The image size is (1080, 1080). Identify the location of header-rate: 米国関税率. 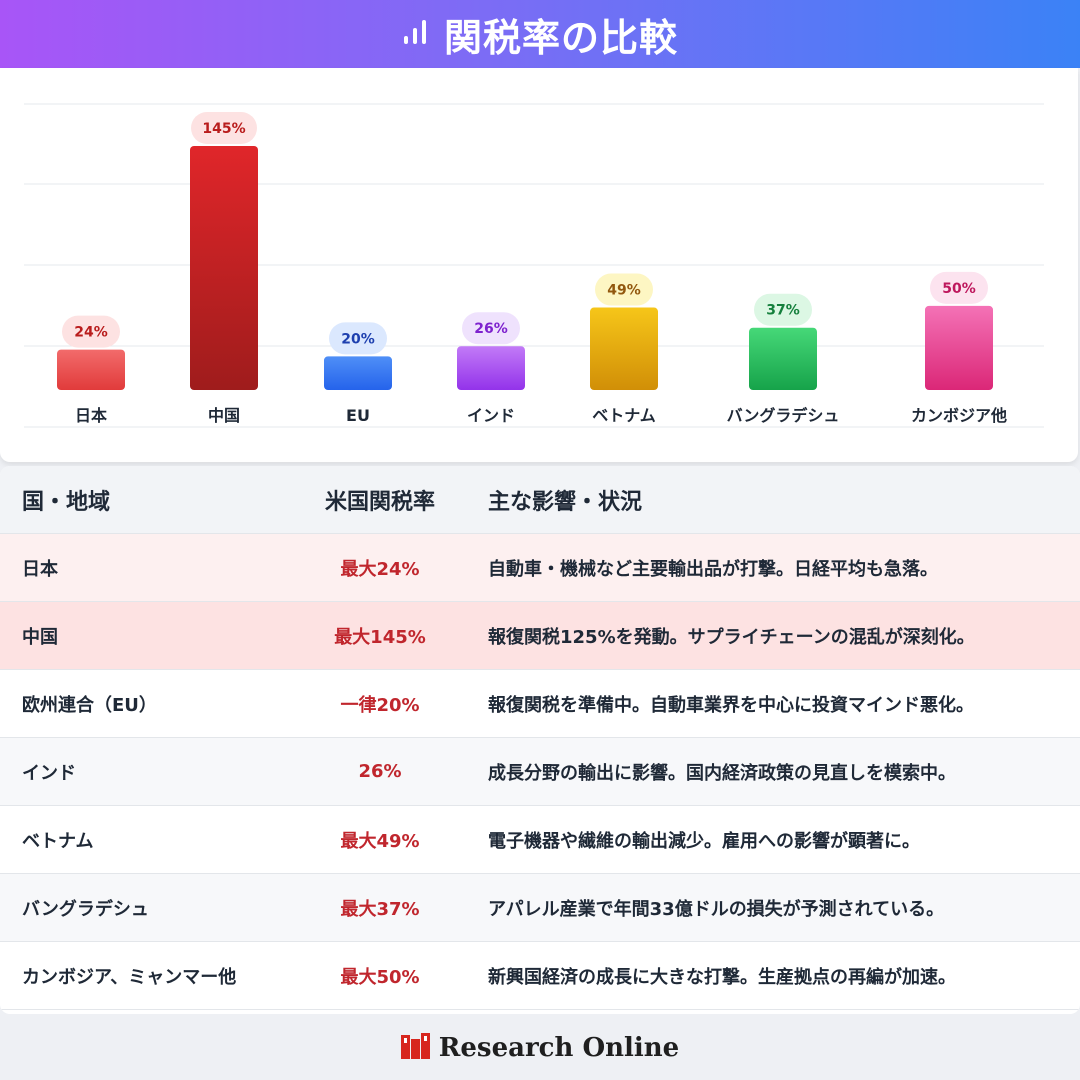
(379, 502).